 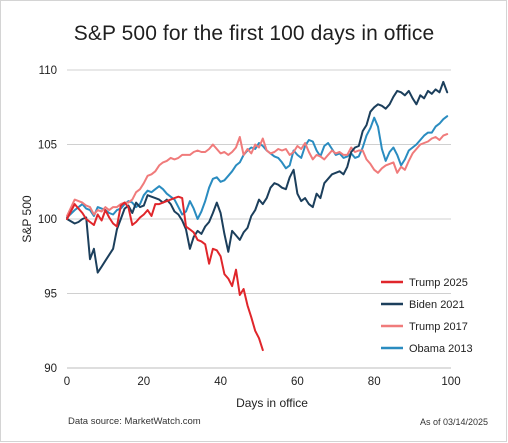 What do you see at coordinates (441, 349) in the screenshot?
I see `legend-label: Obama 2013` at bounding box center [441, 349].